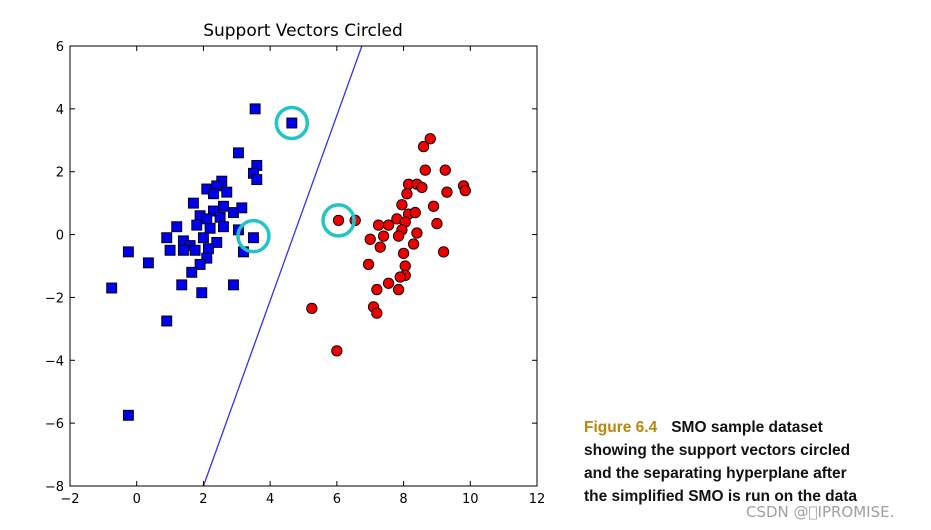 Image resolution: width=931 pixels, height=530 pixels. I want to click on x-tick-label: 4, so click(270, 499).